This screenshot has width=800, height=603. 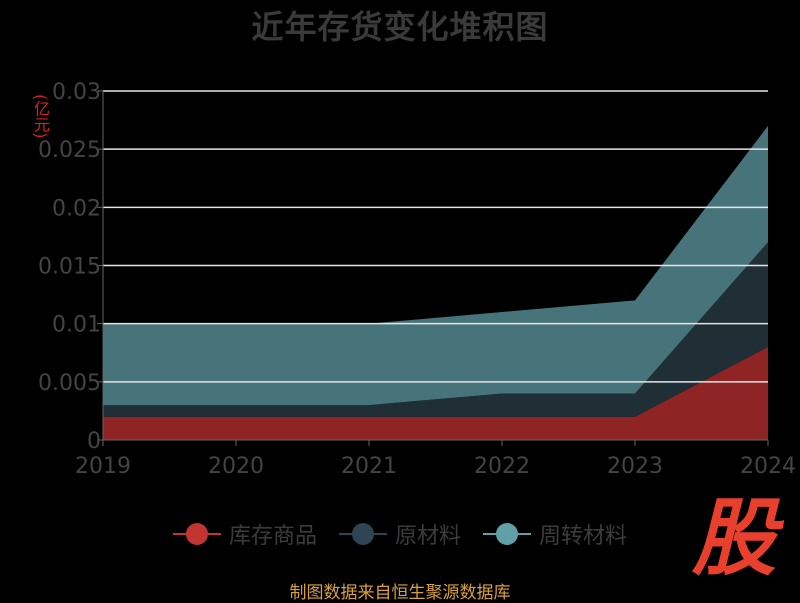 I want to click on x-tick-label-4: 2022, so click(x=502, y=466).